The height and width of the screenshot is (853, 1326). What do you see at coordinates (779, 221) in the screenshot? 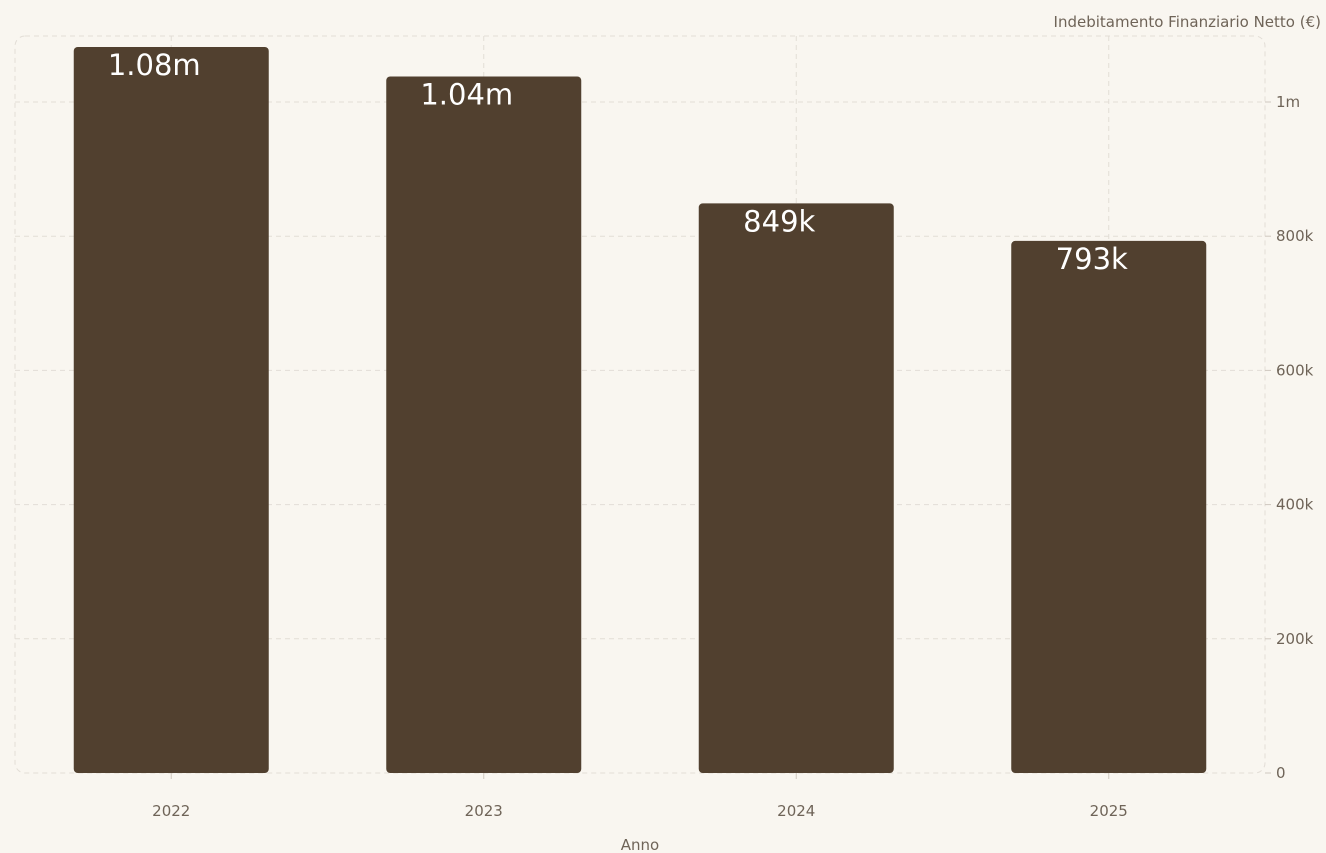
I see `data-label-2024: 849k` at bounding box center [779, 221].